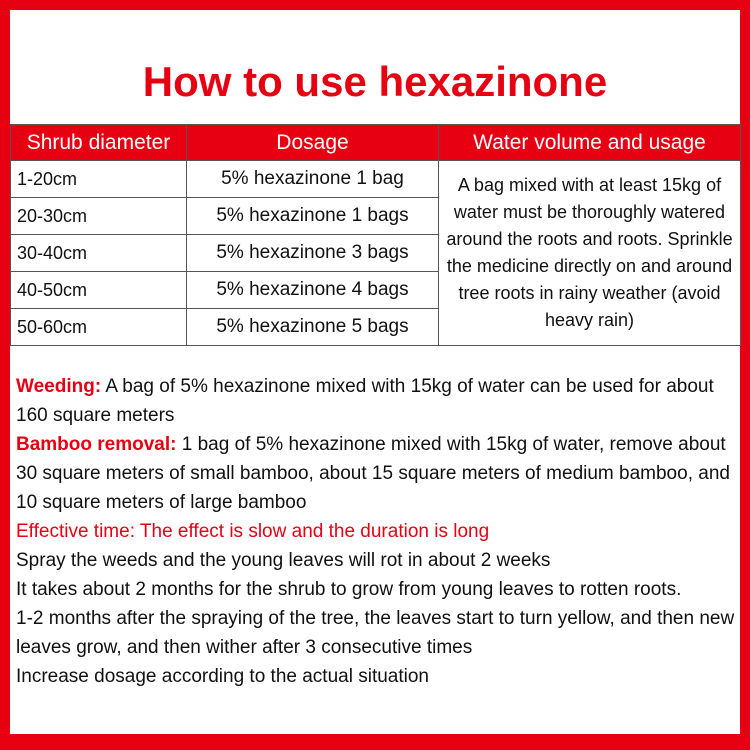 The width and height of the screenshot is (750, 750). I want to click on diameter-cell: 30-40cm, so click(98, 253).